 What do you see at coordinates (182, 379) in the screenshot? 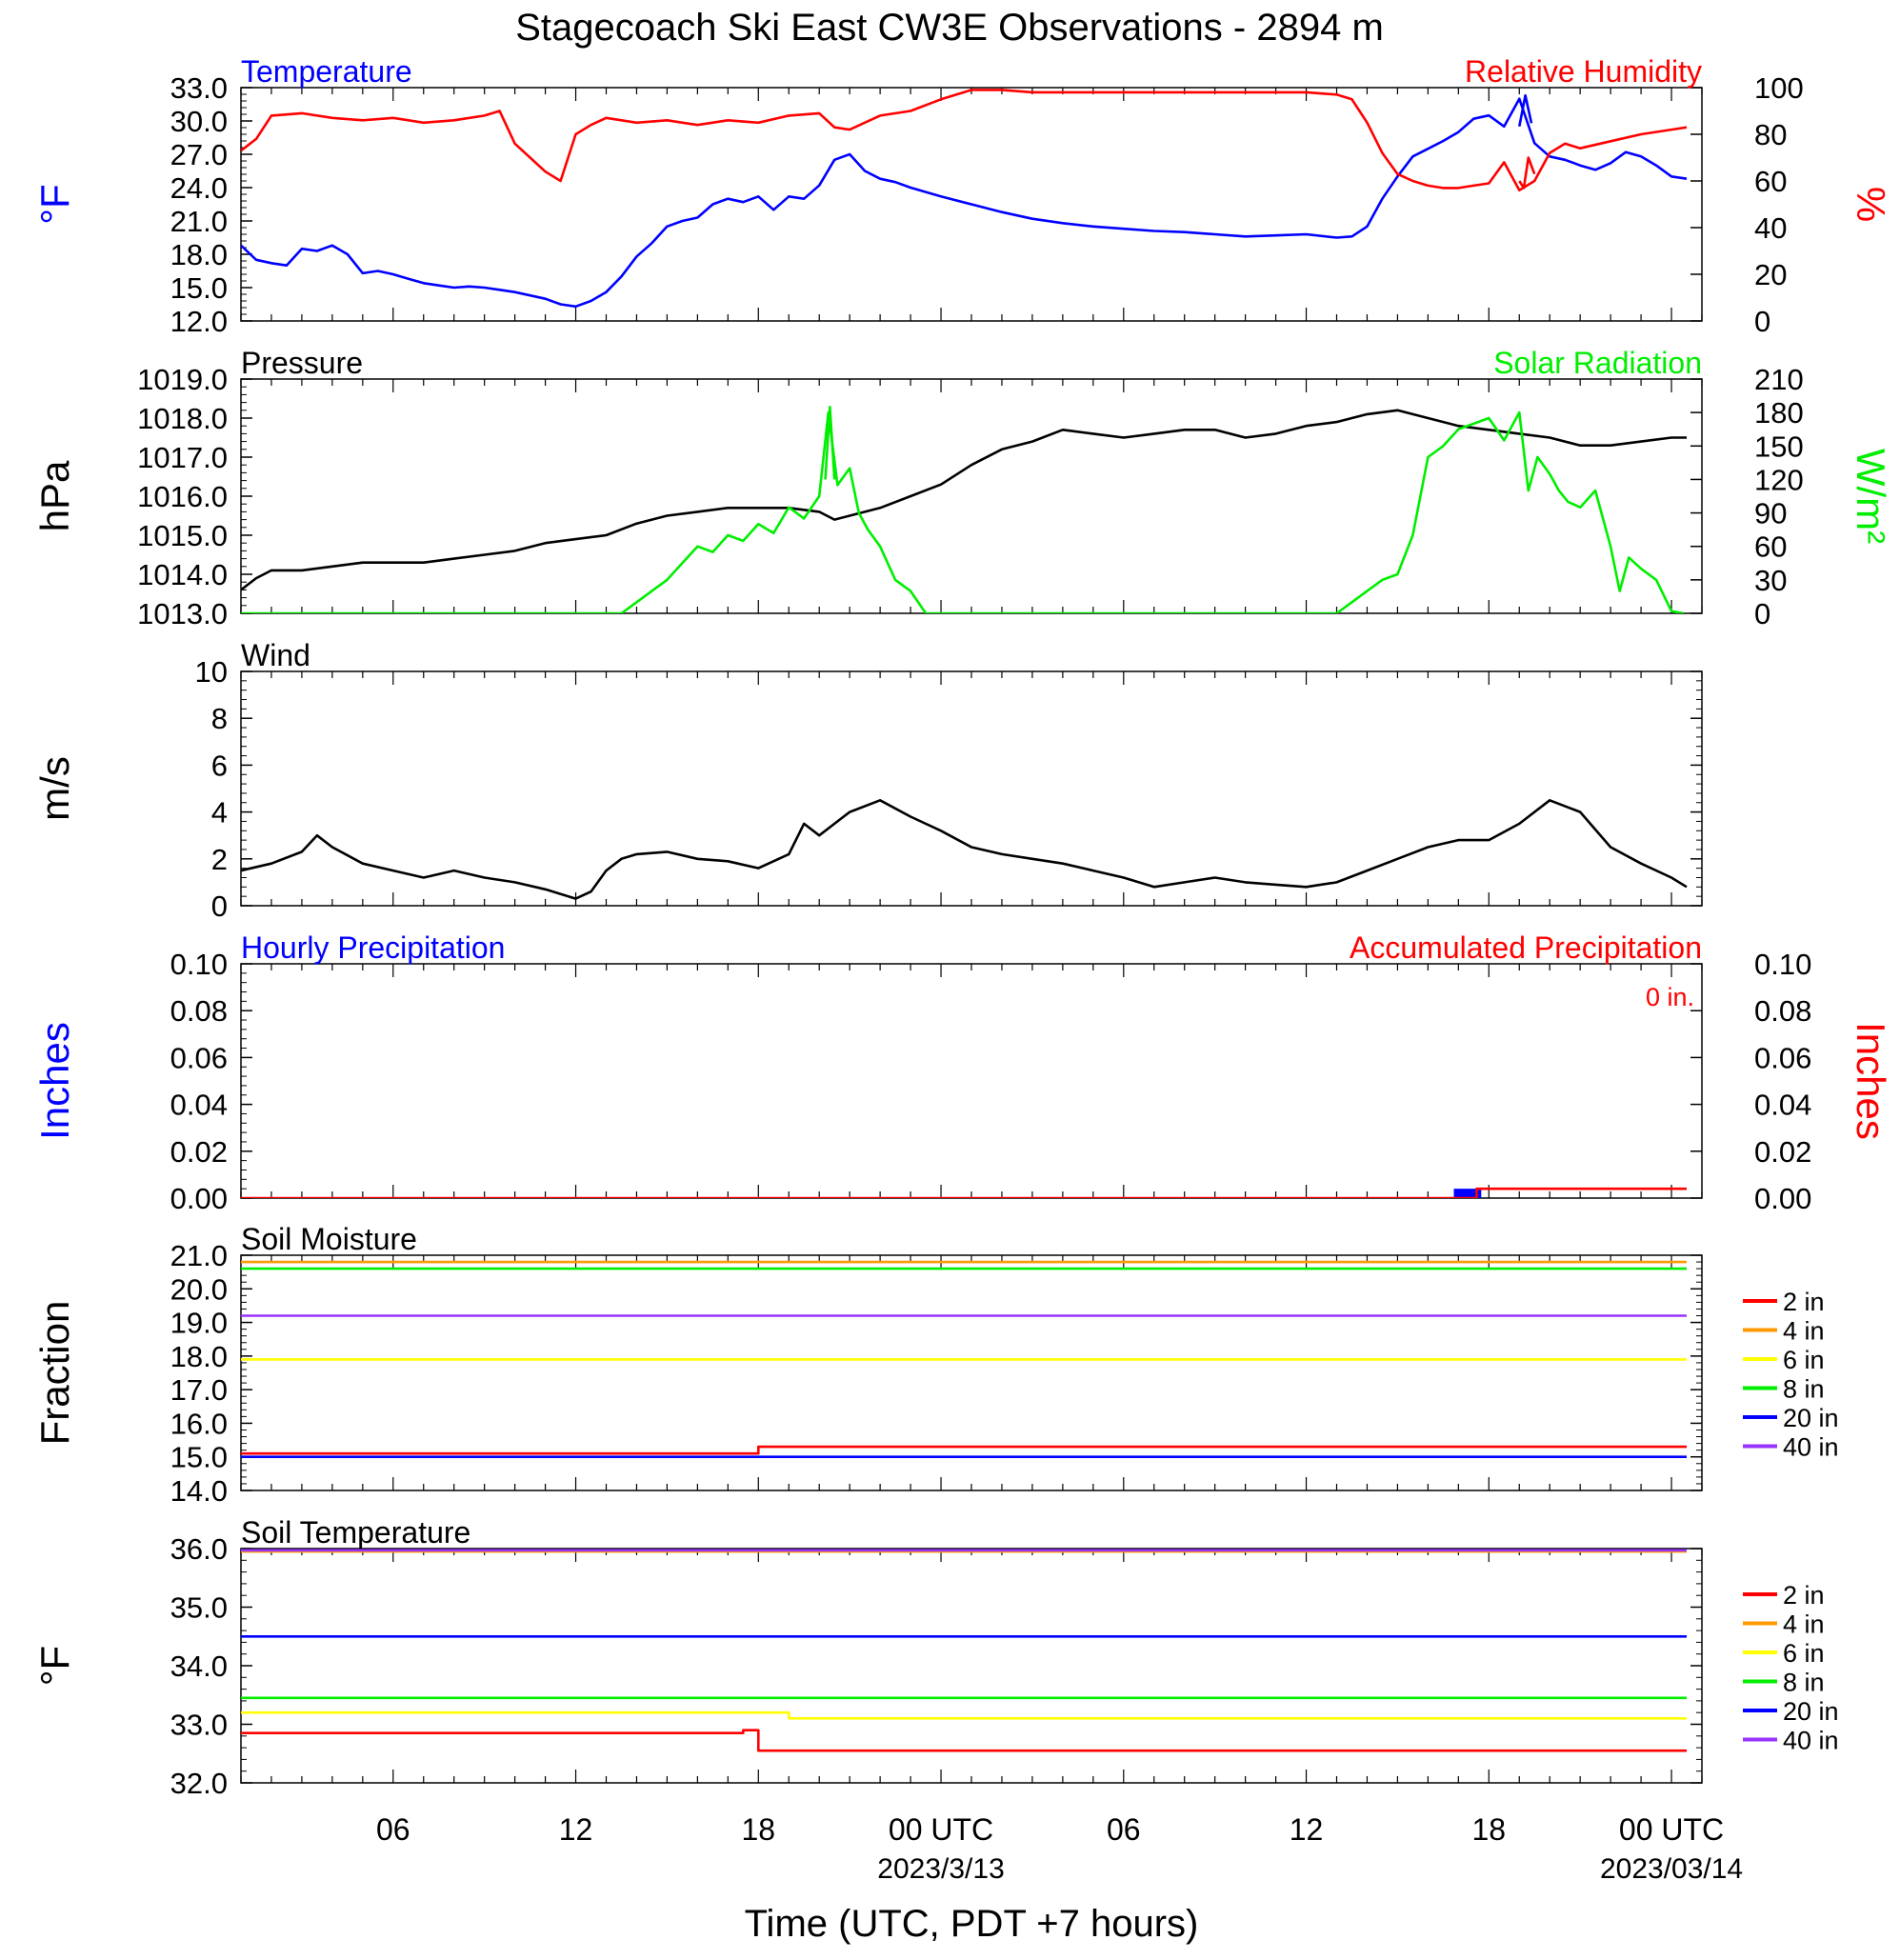
I see `left-tick-label: 1019.0` at bounding box center [182, 379].